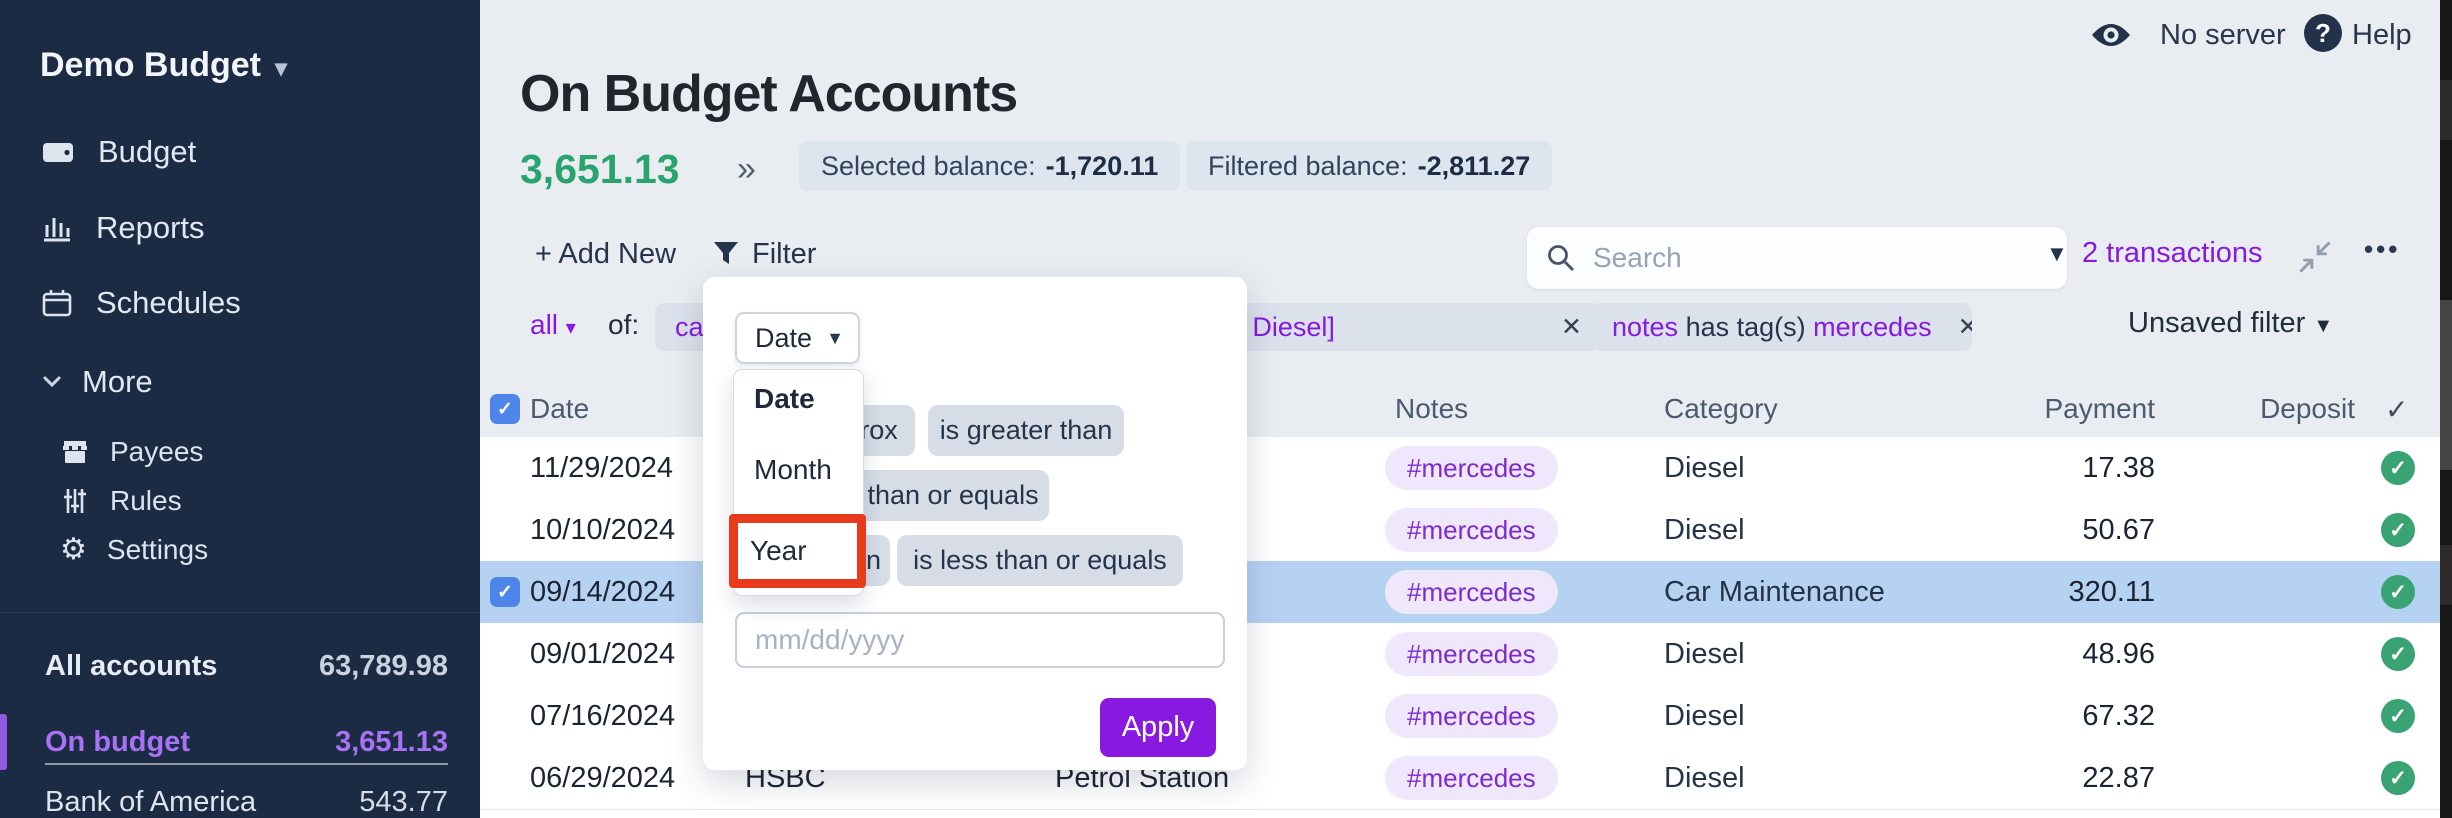  What do you see at coordinates (75, 452) in the screenshot?
I see `store-icon` at bounding box center [75, 452].